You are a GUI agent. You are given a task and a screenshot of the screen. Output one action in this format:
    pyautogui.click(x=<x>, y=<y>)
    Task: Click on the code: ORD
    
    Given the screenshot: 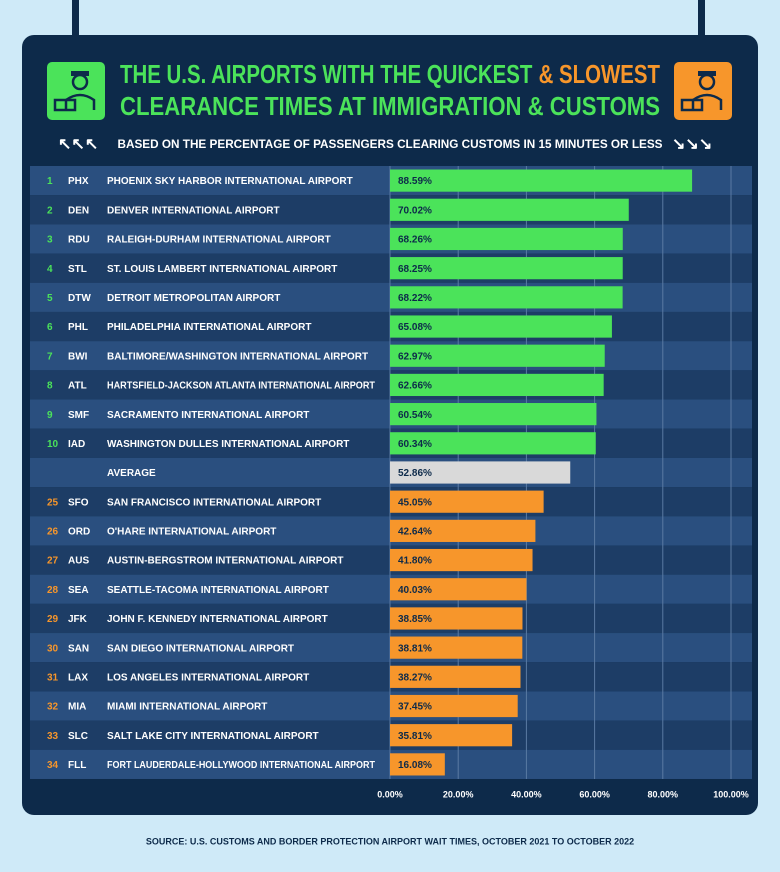 What is the action you would take?
    pyautogui.click(x=79, y=532)
    